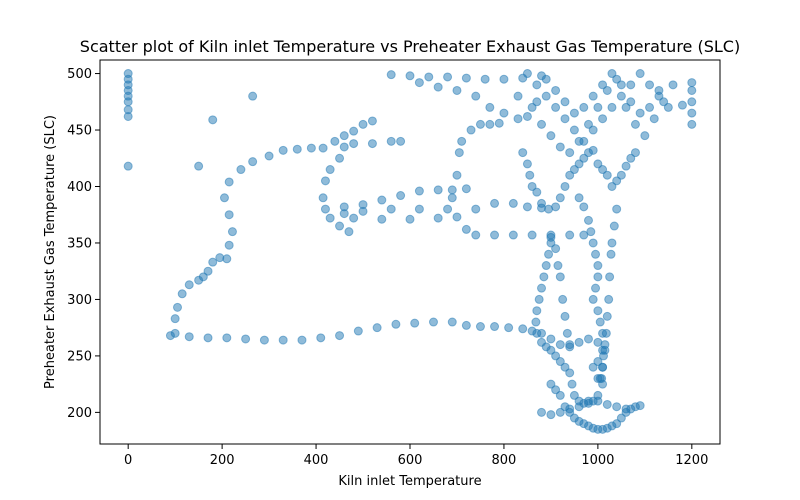 The image size is (800, 500). I want to click on y-tick-label: 350, so click(79, 243).